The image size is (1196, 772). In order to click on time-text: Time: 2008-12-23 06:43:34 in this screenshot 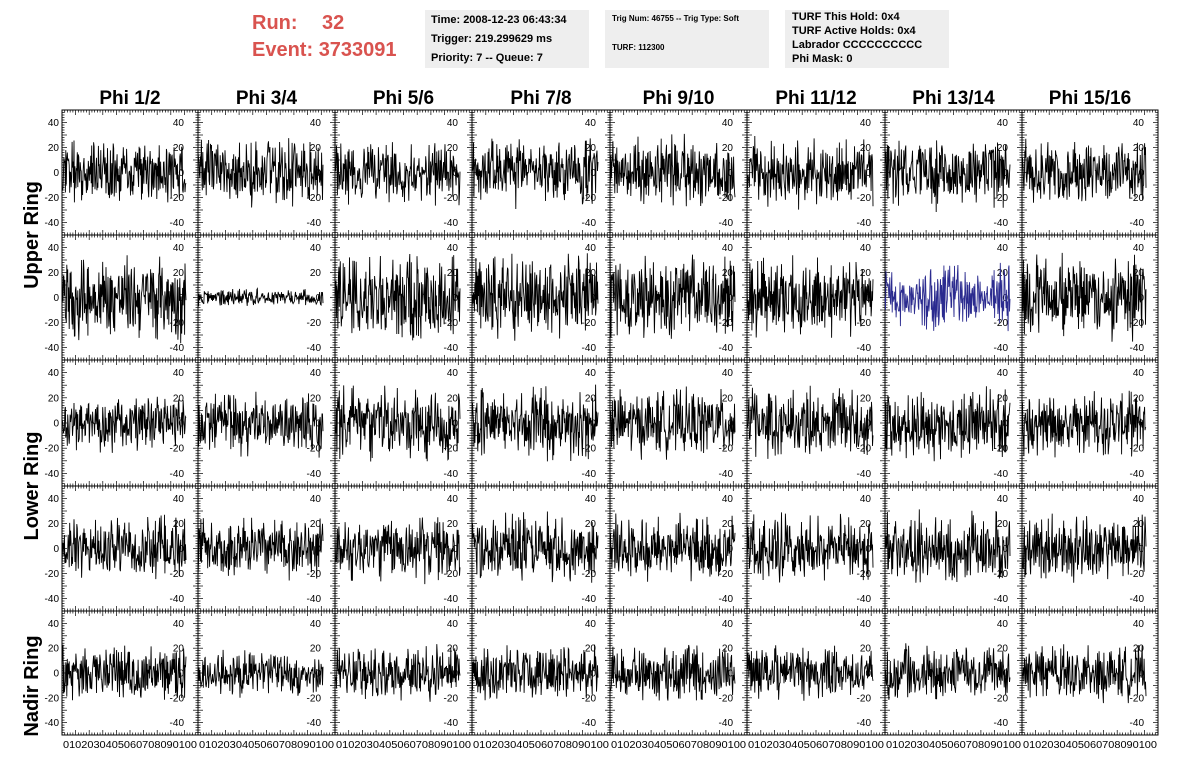, I will do `click(507, 20)`.